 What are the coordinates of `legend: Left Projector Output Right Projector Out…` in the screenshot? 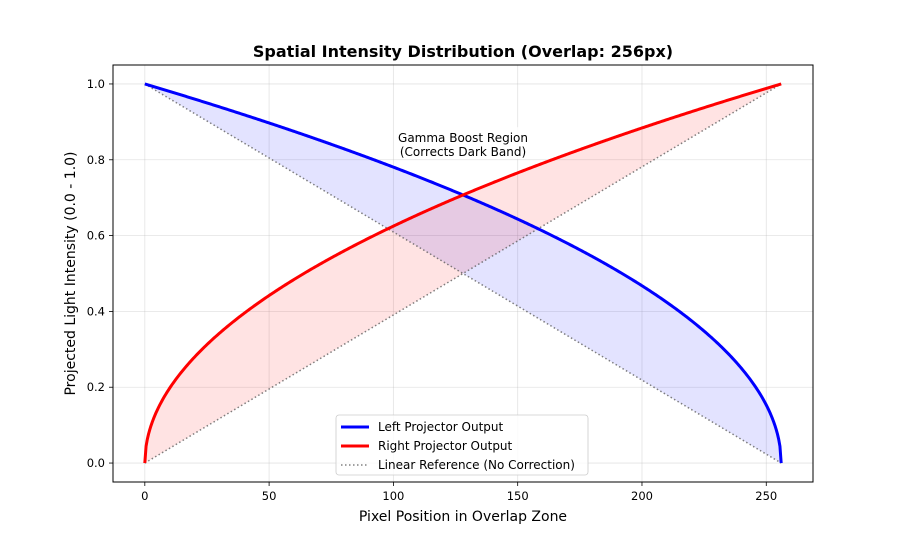 It's located at (462, 445).